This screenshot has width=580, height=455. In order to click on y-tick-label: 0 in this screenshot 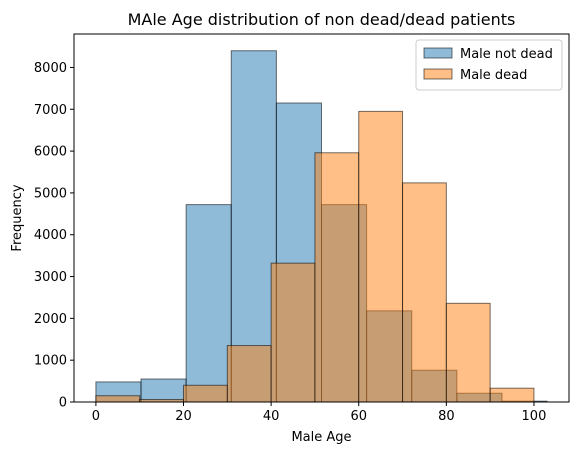, I will do `click(63, 403)`.